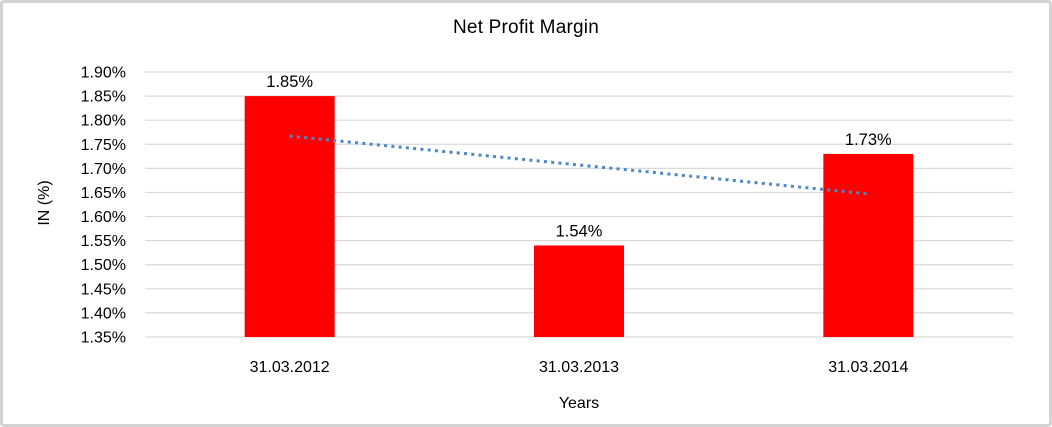 This screenshot has height=427, width=1052. I want to click on bar-data-label: 1.54%, so click(579, 231).